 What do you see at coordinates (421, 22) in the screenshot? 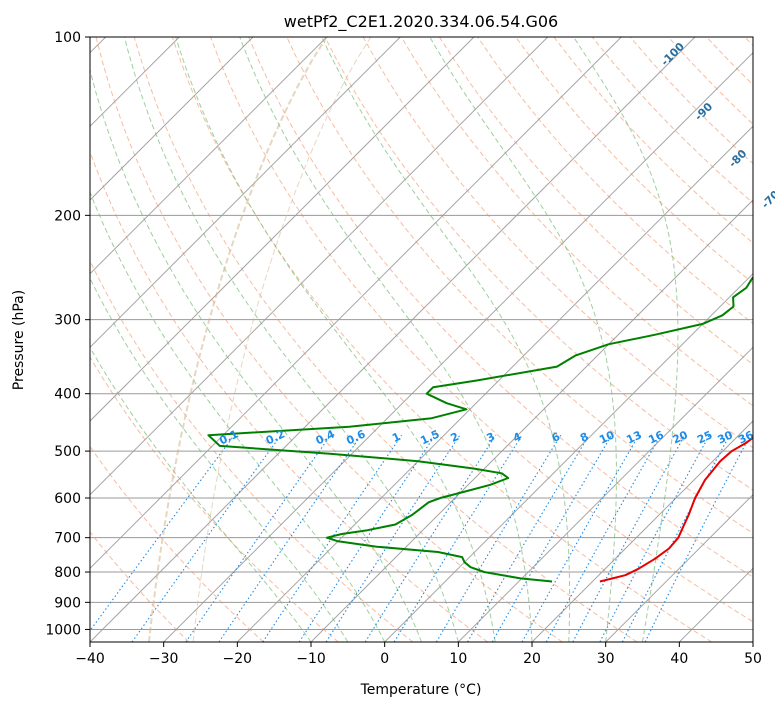
I see `chart-title: wetPf2_C2E1.2020.334.06.54.G06` at bounding box center [421, 22].